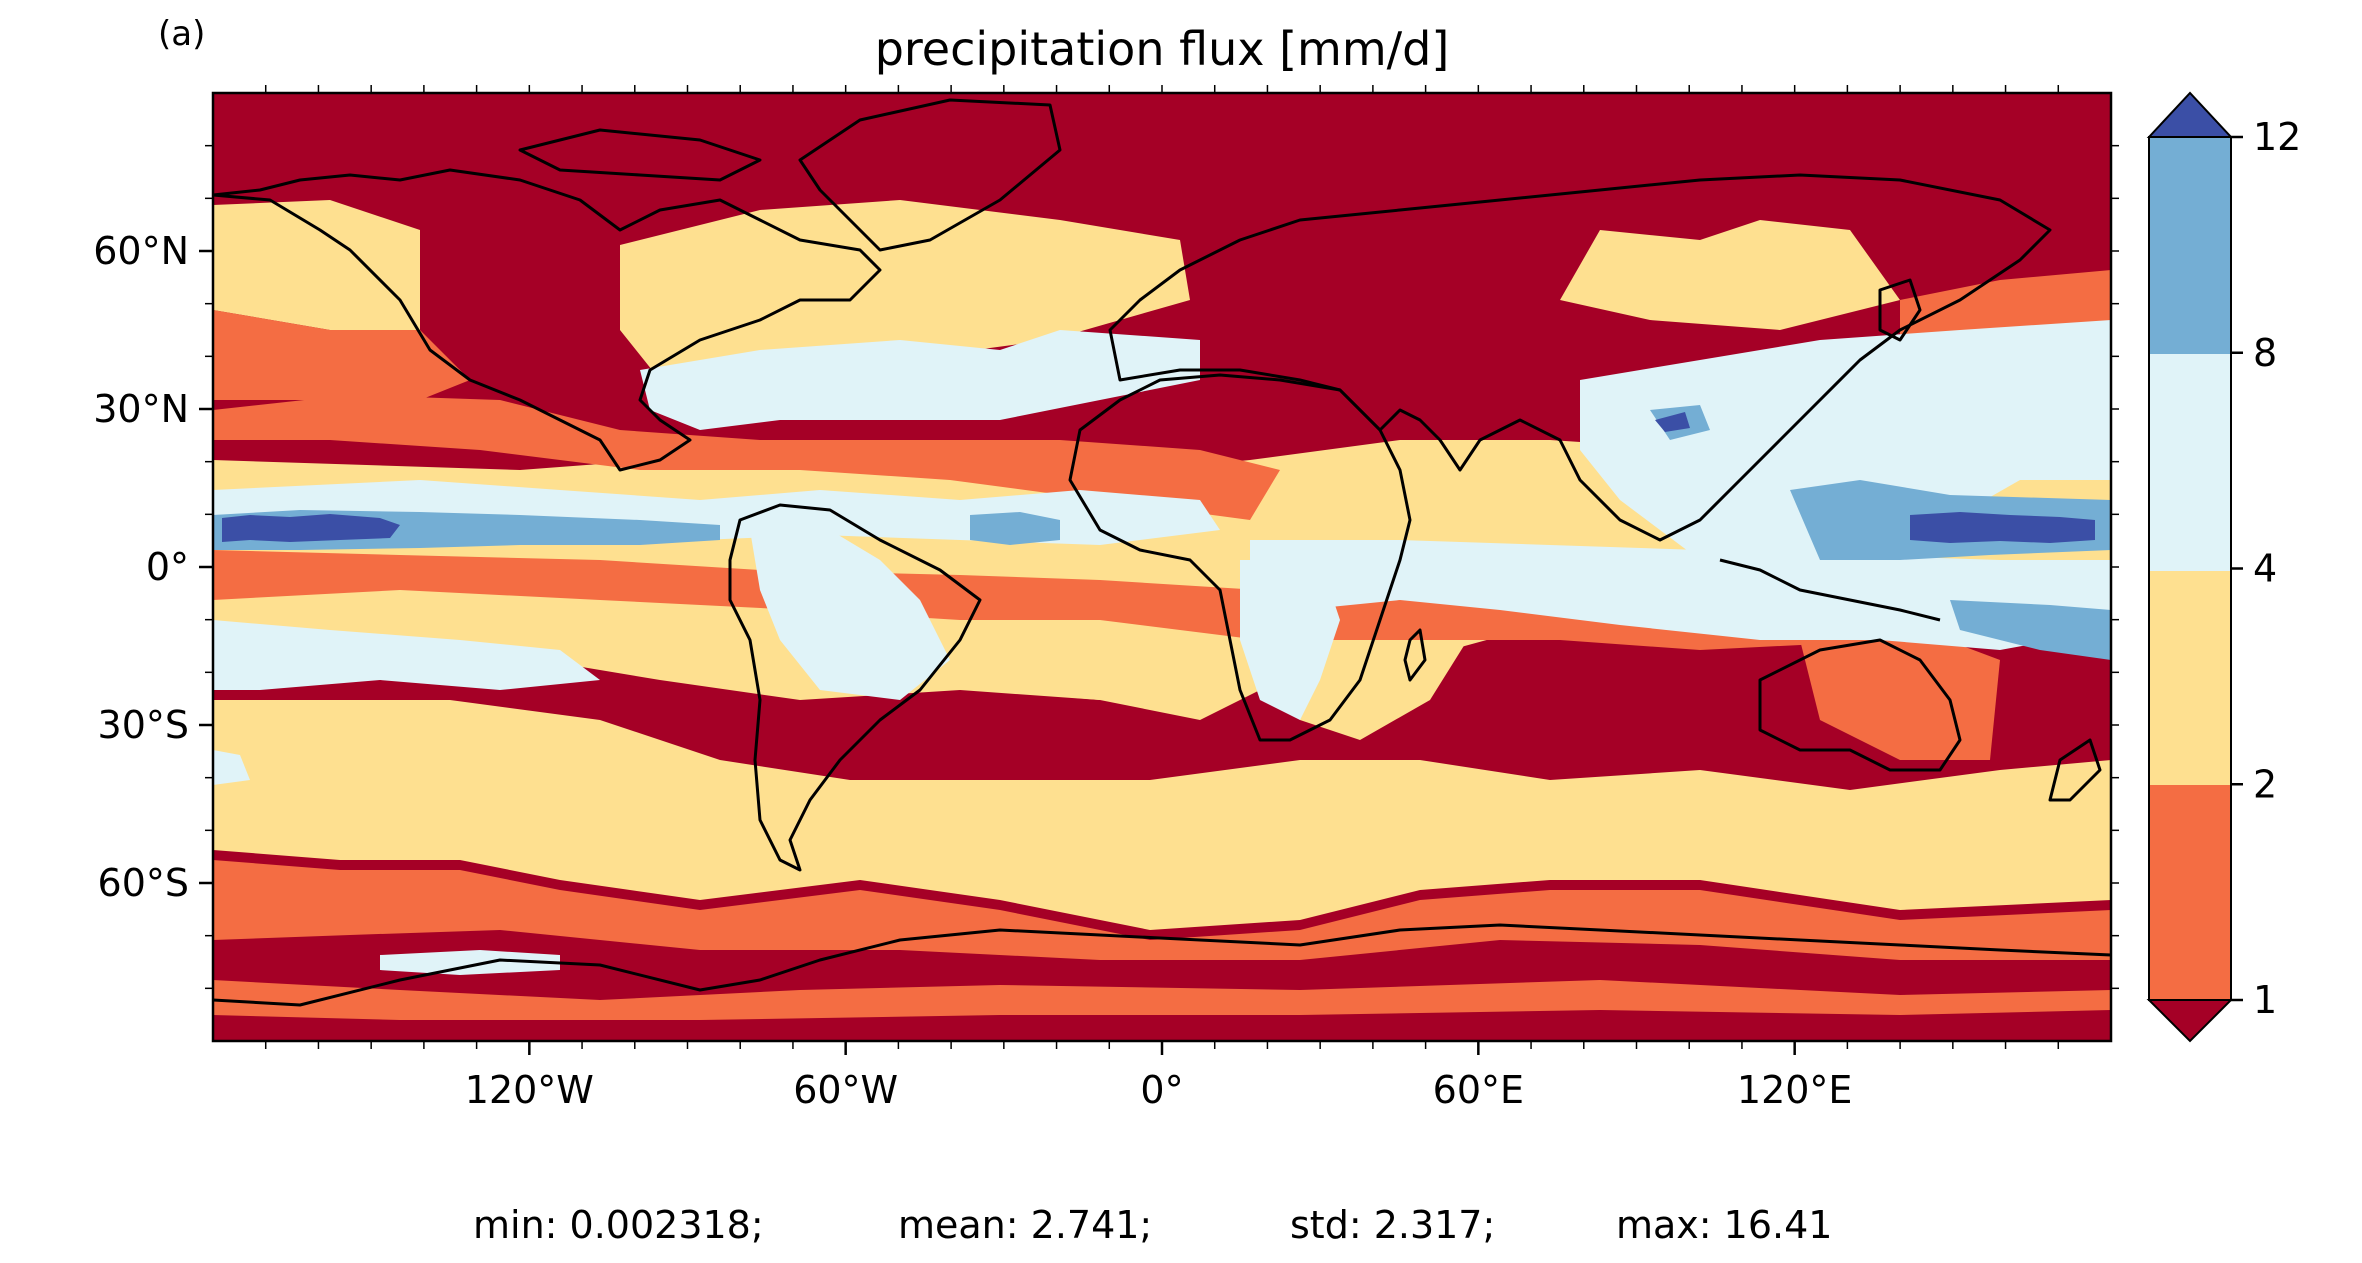  What do you see at coordinates (2075, 770) in the screenshot?
I see `coastline-new-zealand` at bounding box center [2075, 770].